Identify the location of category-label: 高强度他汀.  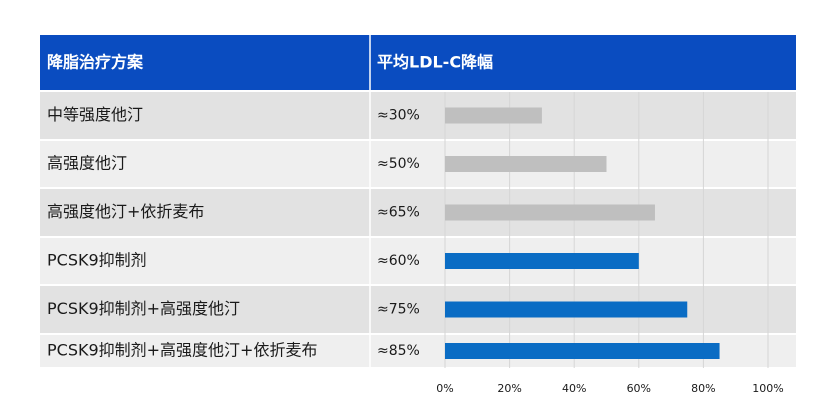
(87, 163).